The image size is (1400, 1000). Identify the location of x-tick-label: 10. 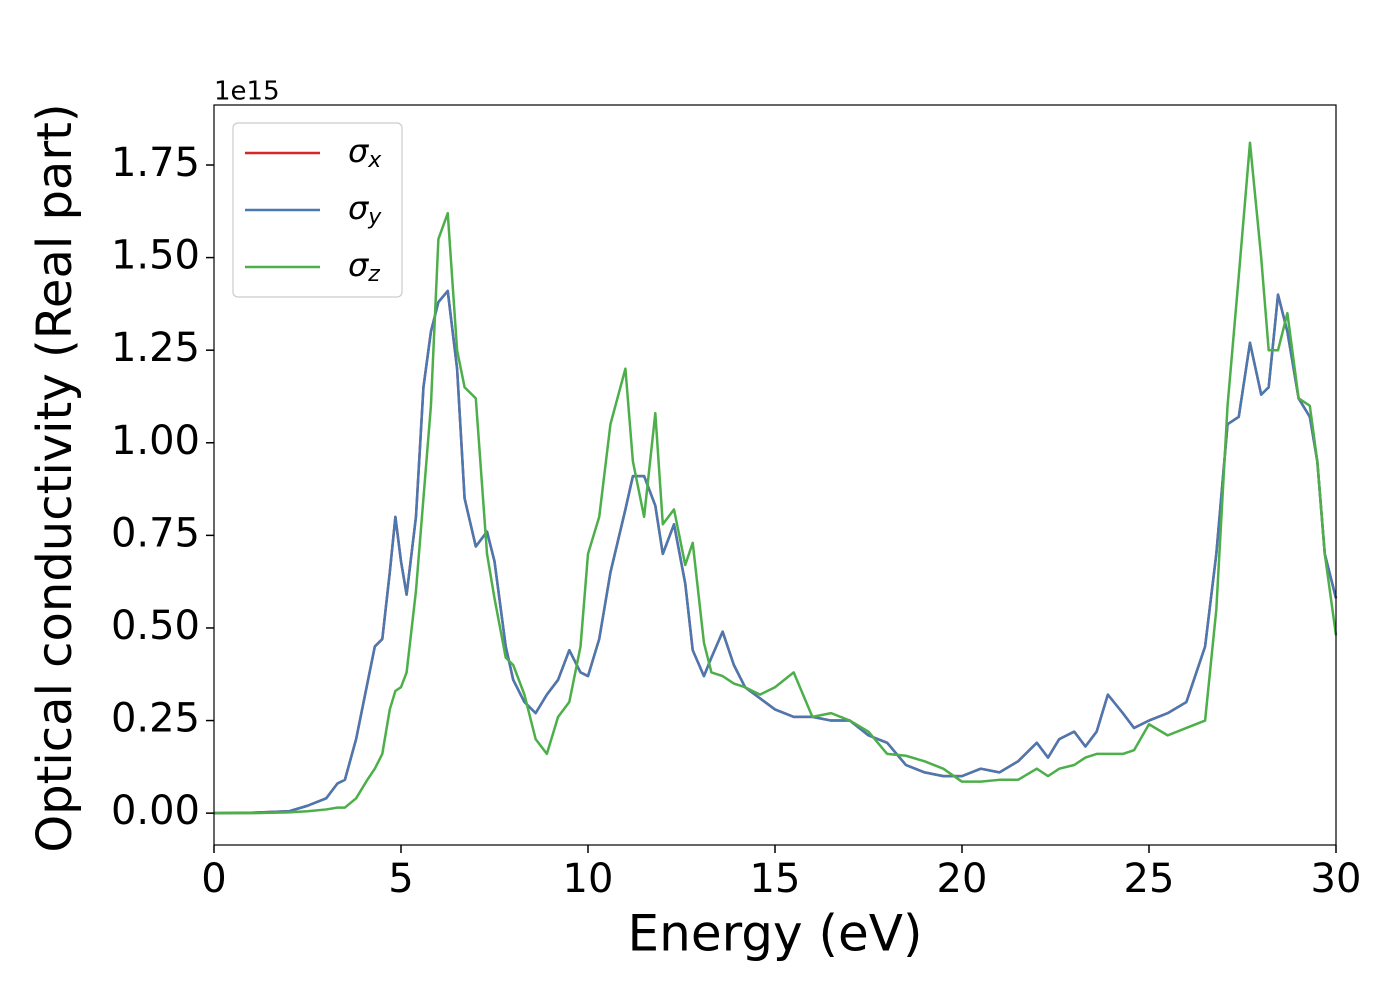
(588, 879).